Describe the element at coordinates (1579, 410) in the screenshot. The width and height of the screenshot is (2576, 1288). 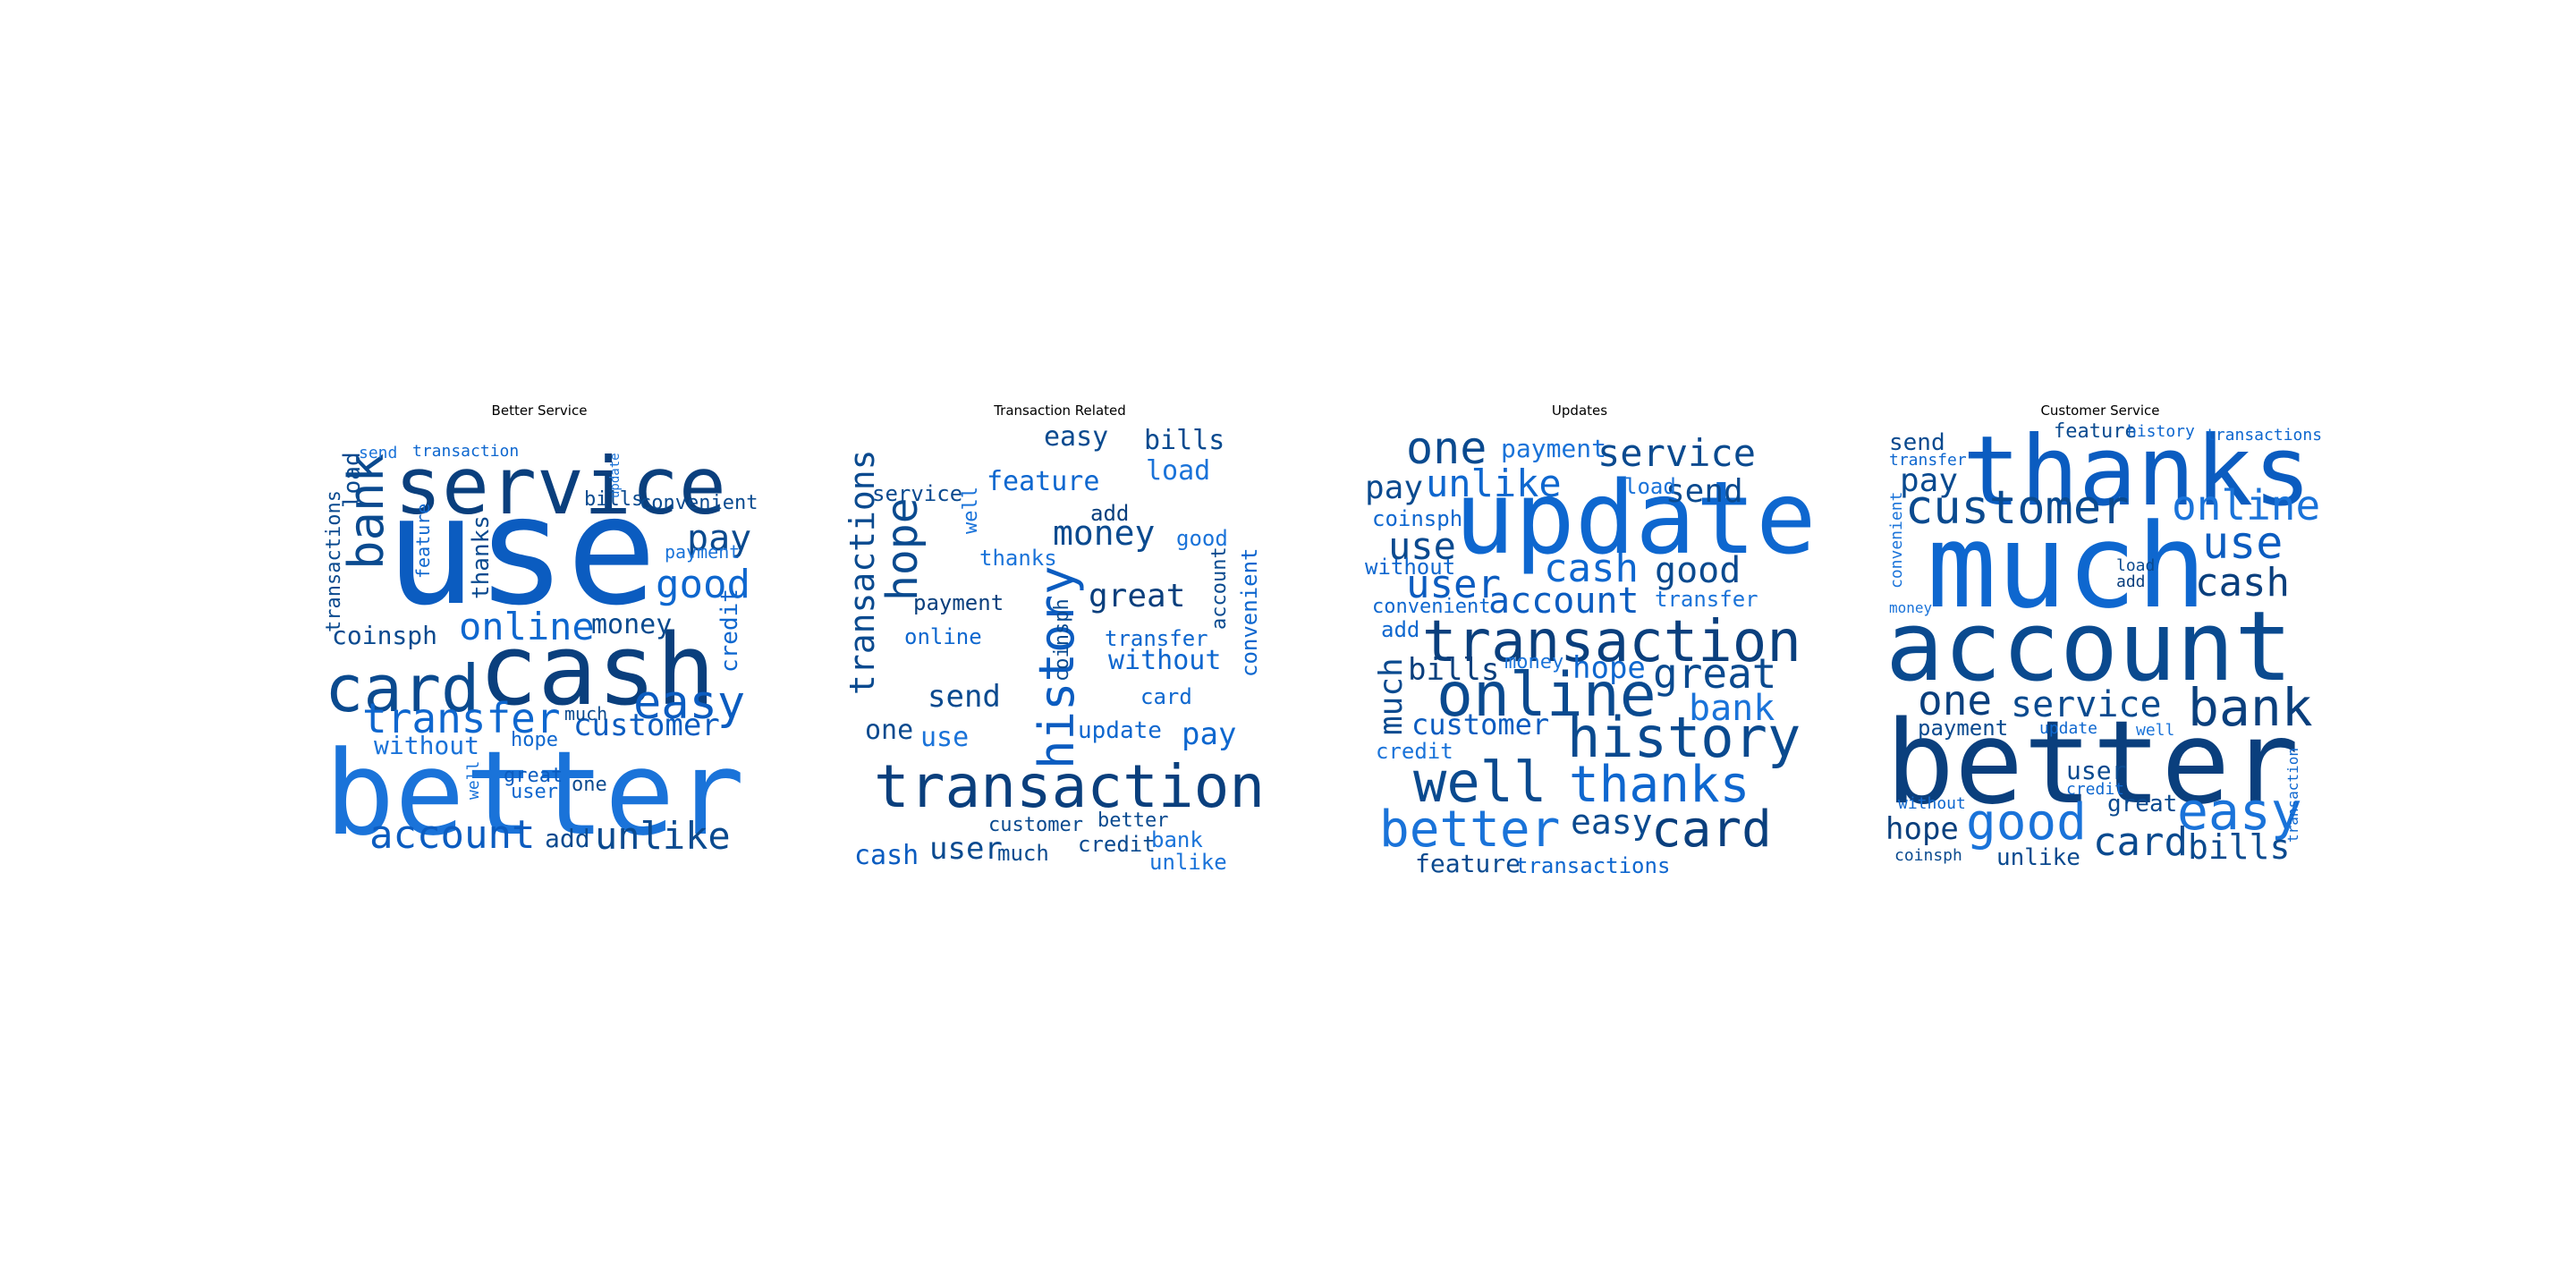
I see `panel-title: Updates` at that location.